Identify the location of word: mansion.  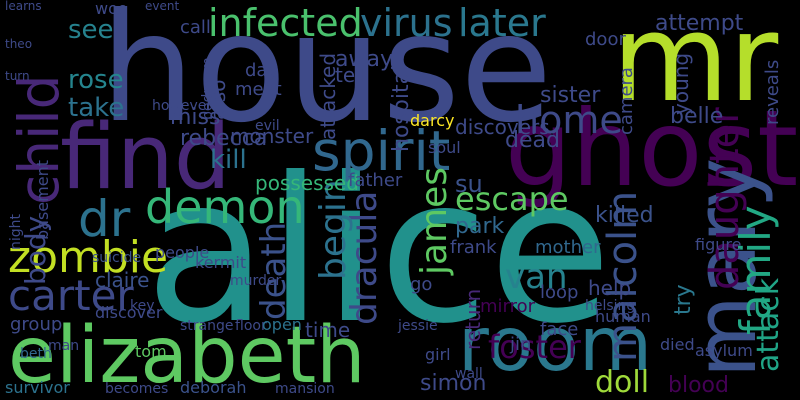
(305, 389).